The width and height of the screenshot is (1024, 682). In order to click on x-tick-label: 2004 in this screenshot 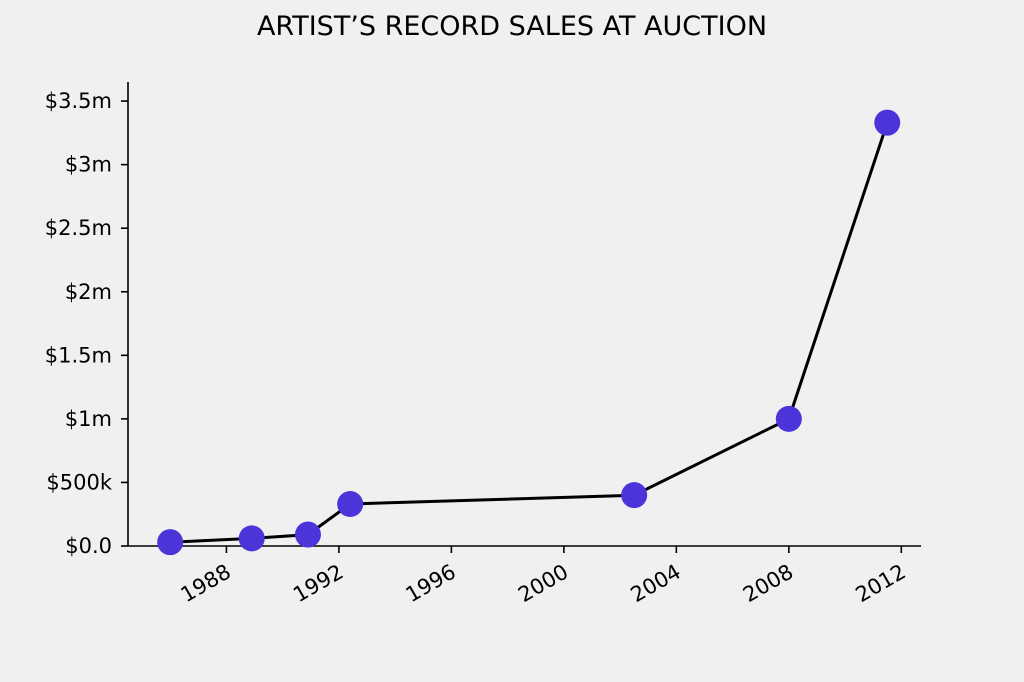, I will do `click(656, 584)`.